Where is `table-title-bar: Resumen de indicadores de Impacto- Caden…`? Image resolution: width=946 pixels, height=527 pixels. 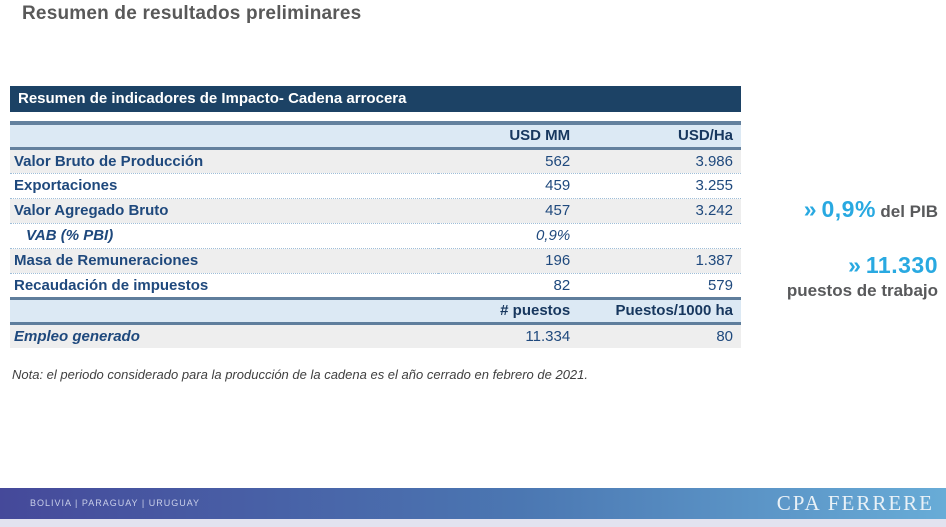
table-title-bar: Resumen de indicadores de Impacto- Caden… is located at coordinates (375, 99).